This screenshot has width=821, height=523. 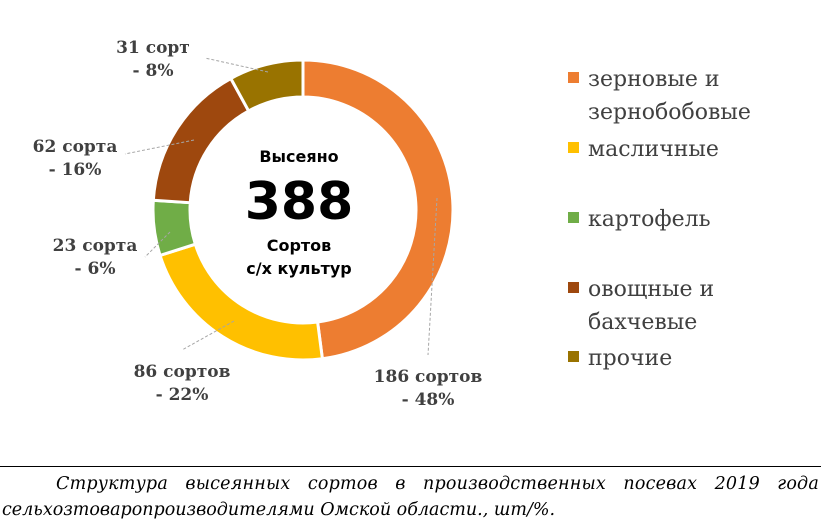 I want to click on data-label-line: - 16%, so click(x=75, y=170).